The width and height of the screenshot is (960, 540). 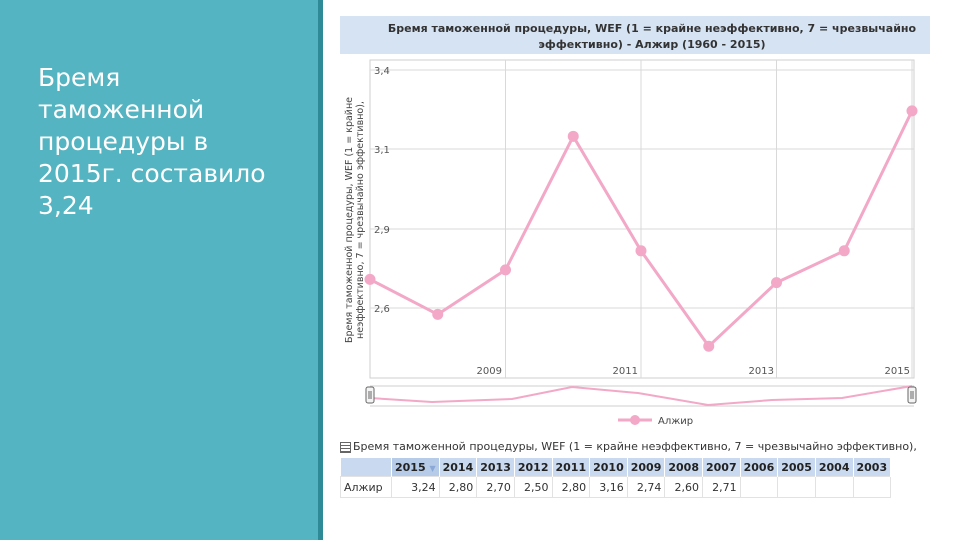 What do you see at coordinates (320, 270) in the screenshot?
I see `left-divider-stripe` at bounding box center [320, 270].